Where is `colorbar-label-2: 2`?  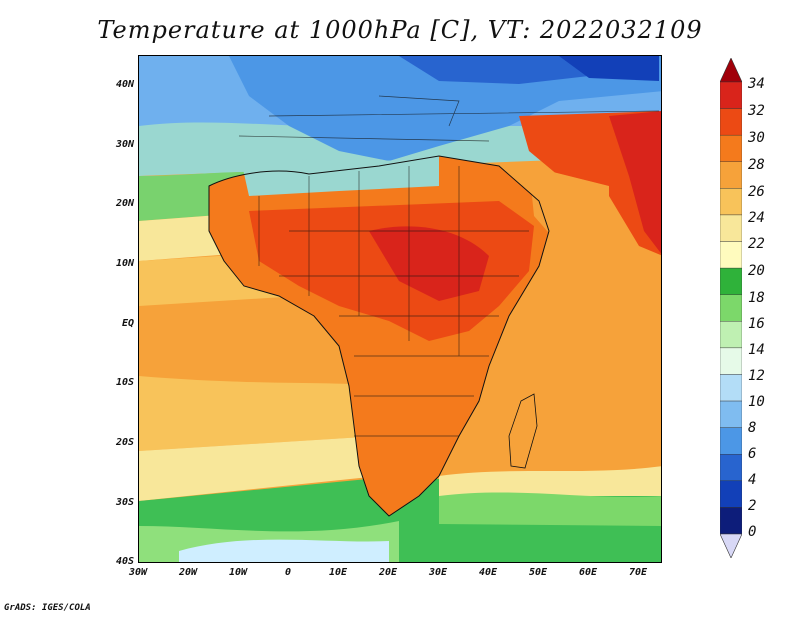
colorbar-label-2: 2 is located at coordinates (752, 506).